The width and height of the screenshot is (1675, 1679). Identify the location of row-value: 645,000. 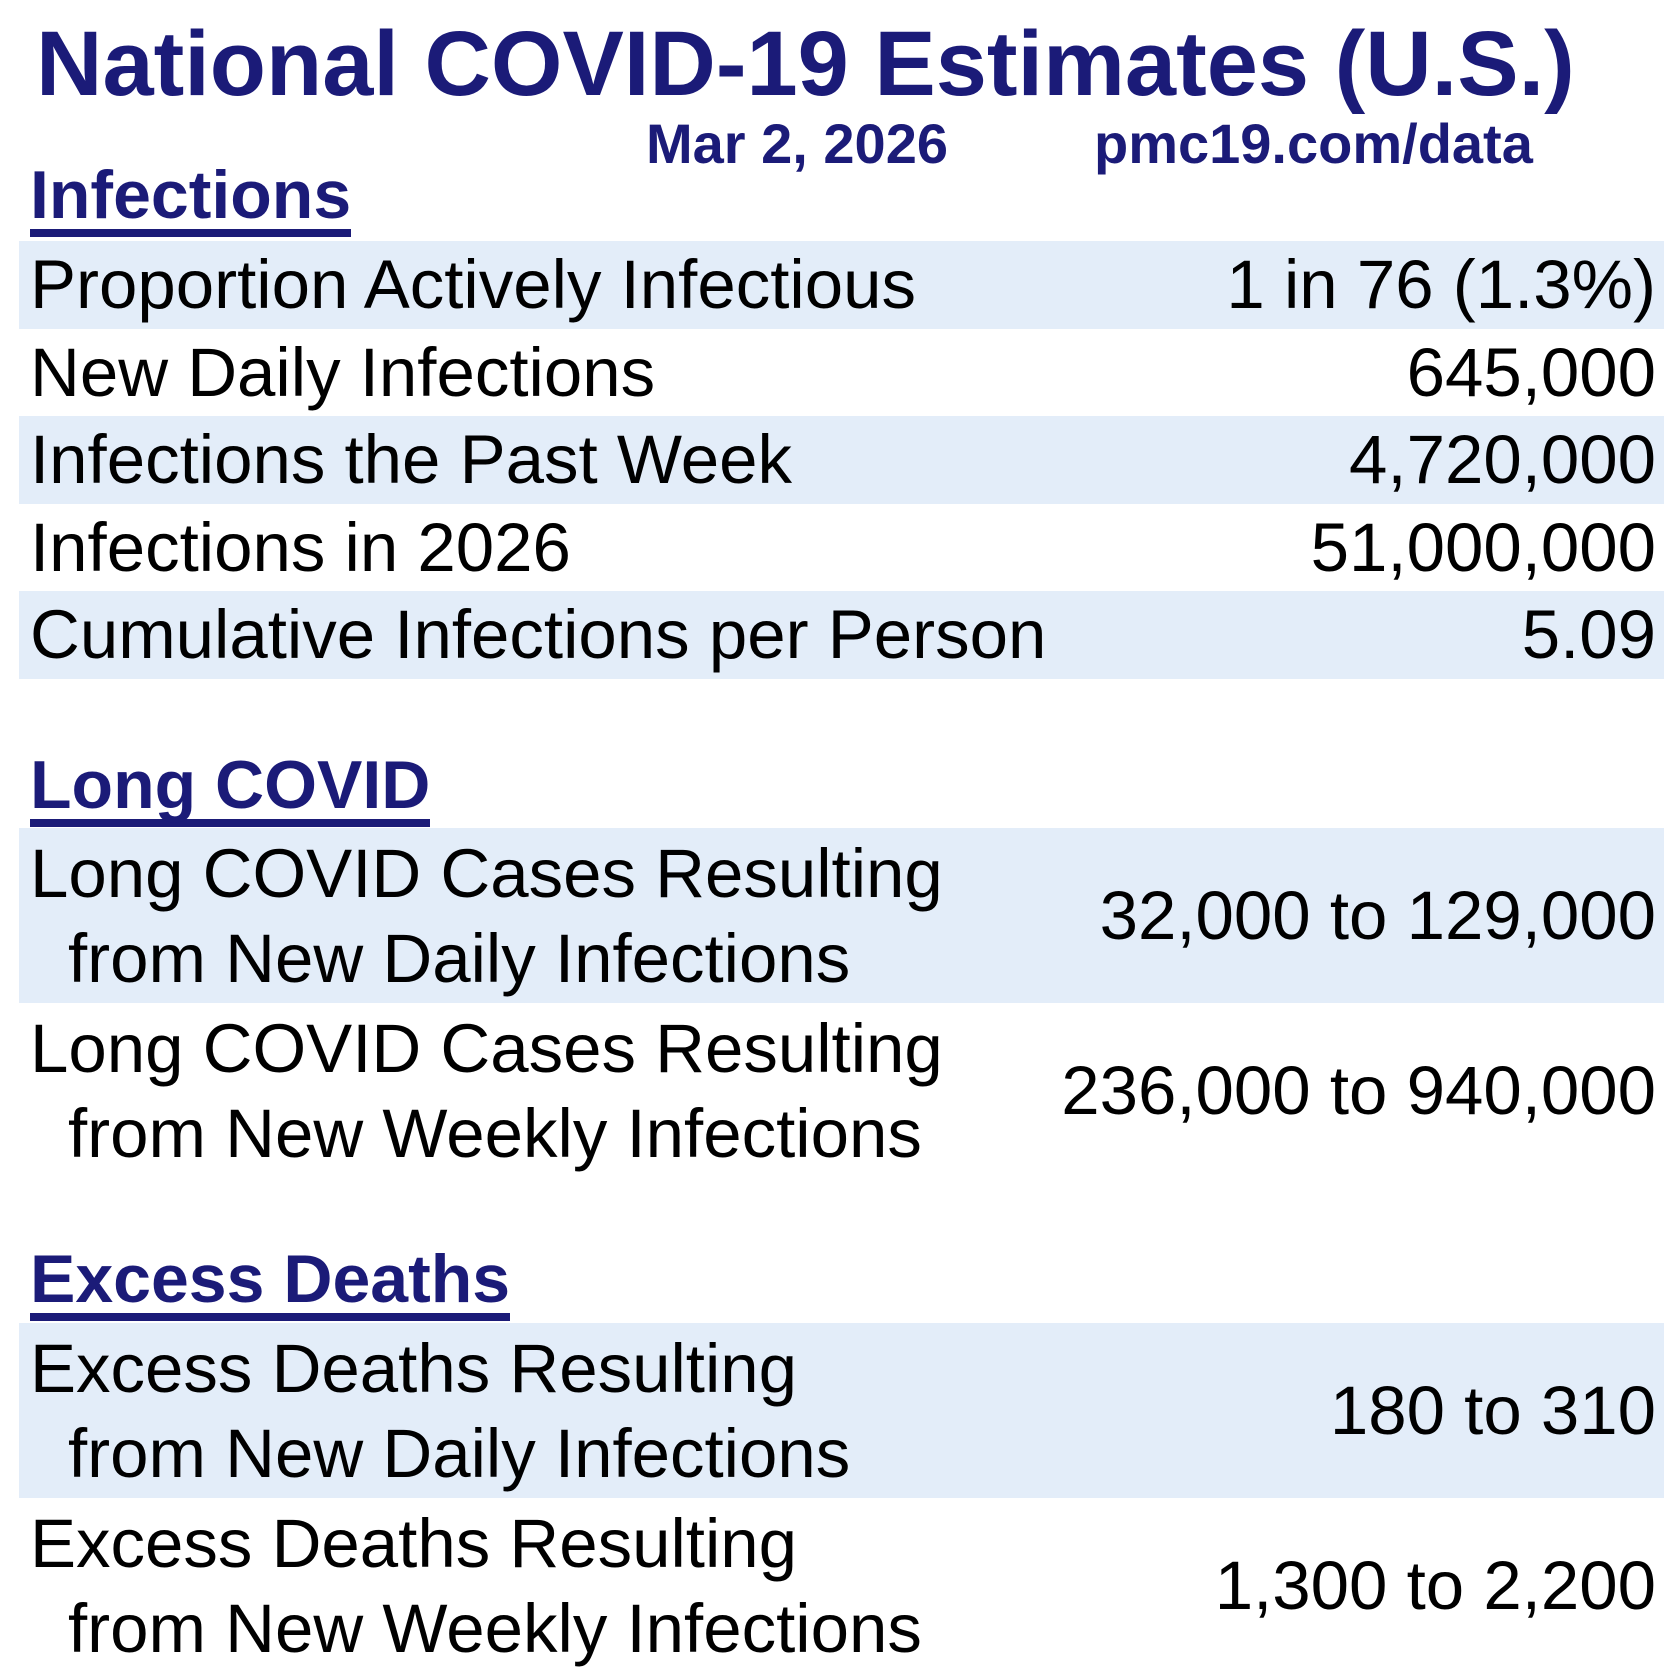
(1531, 372).